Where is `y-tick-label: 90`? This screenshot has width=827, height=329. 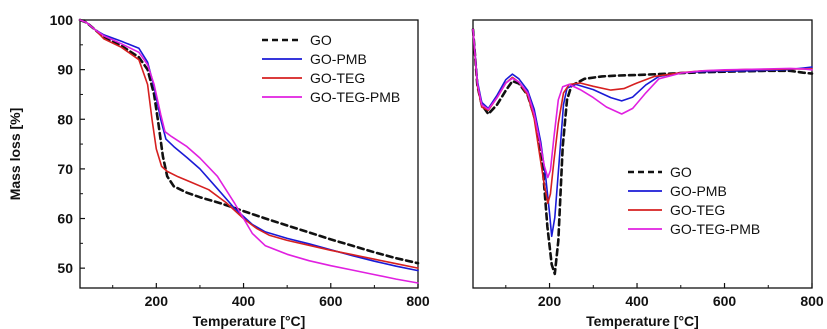 y-tick-label: 90 is located at coordinates (65, 70).